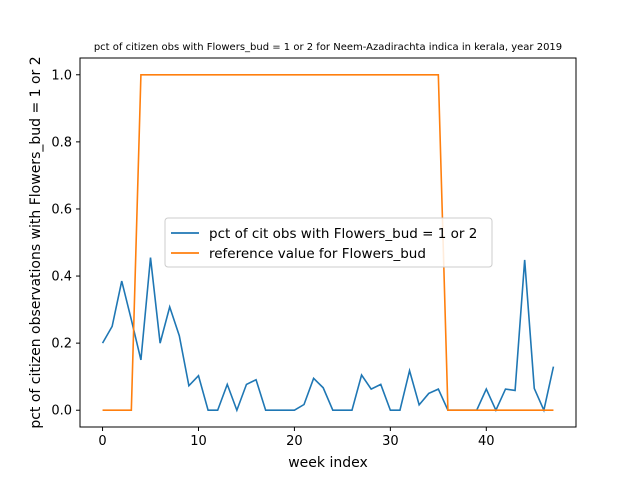 The image size is (640, 480). Describe the element at coordinates (343, 234) in the screenshot. I see `legend-label-0: pct of cit obs with Flowers_bud = 1 or 2` at that location.